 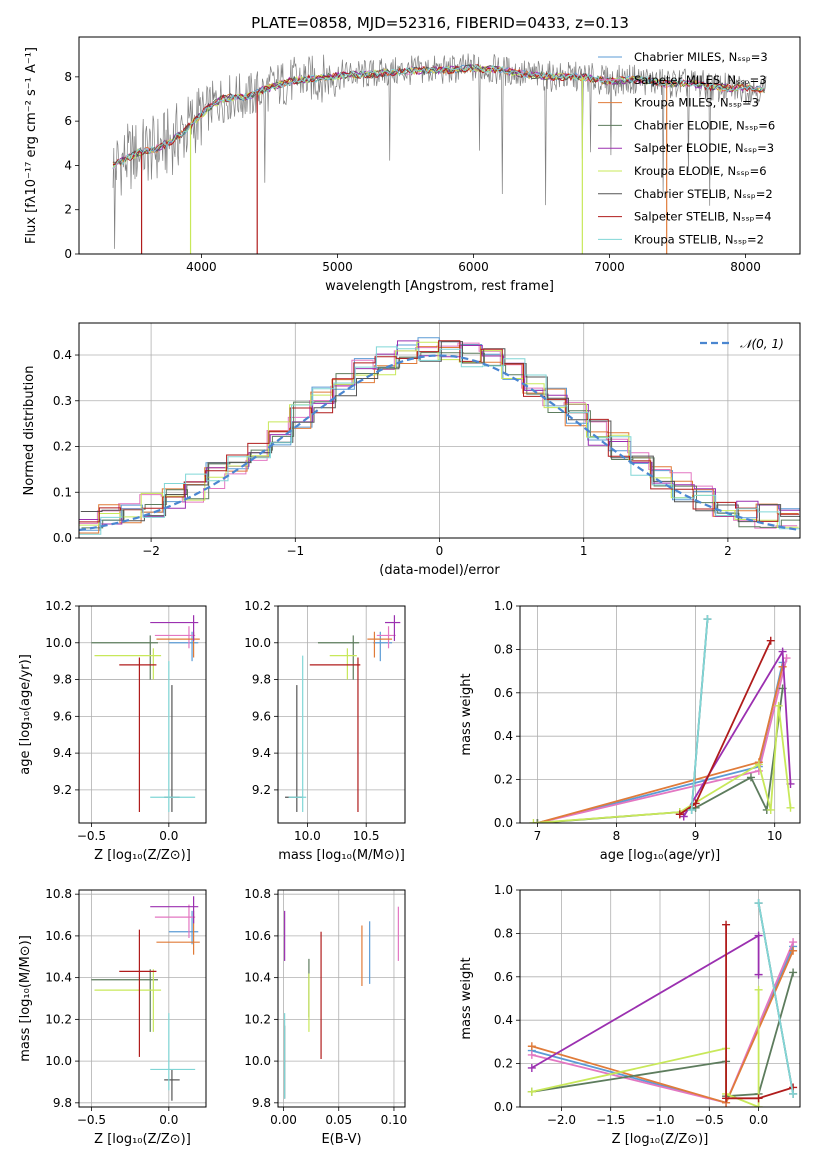 I want to click on weight_vs_Z-y-axis-label: mass weight, so click(x=466, y=998).